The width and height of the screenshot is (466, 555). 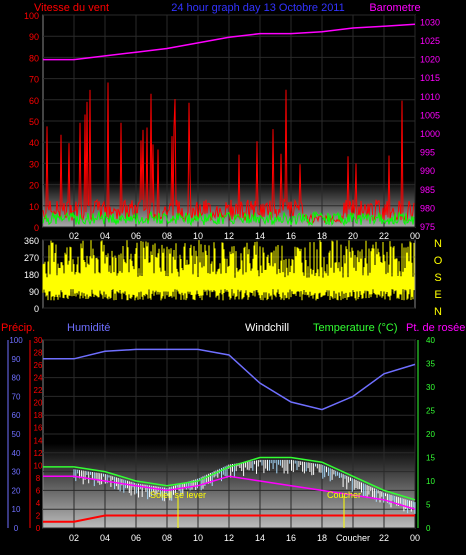 What do you see at coordinates (244, 236) in the screenshot?
I see `top-x-axis: 02 04 06 08 10 12 14 16 18 20 22 00` at bounding box center [244, 236].